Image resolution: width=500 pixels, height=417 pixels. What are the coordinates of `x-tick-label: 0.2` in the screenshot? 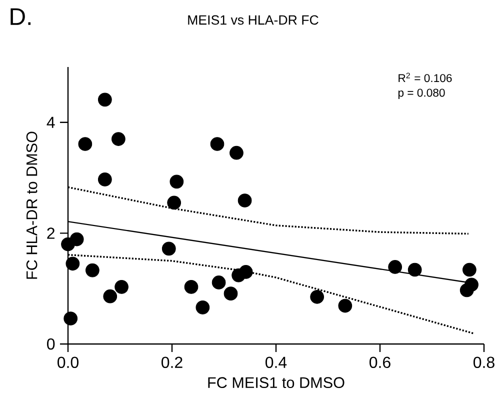 It's located at (172, 362).